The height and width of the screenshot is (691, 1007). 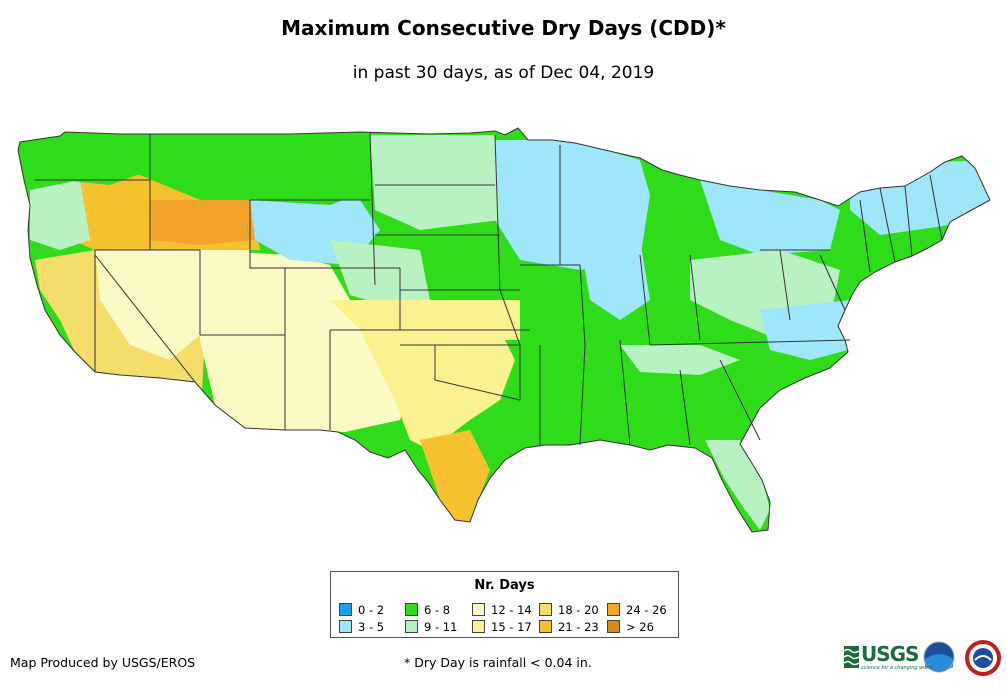 What do you see at coordinates (578, 626) in the screenshot?
I see `legend-label: 21 - 23` at bounding box center [578, 626].